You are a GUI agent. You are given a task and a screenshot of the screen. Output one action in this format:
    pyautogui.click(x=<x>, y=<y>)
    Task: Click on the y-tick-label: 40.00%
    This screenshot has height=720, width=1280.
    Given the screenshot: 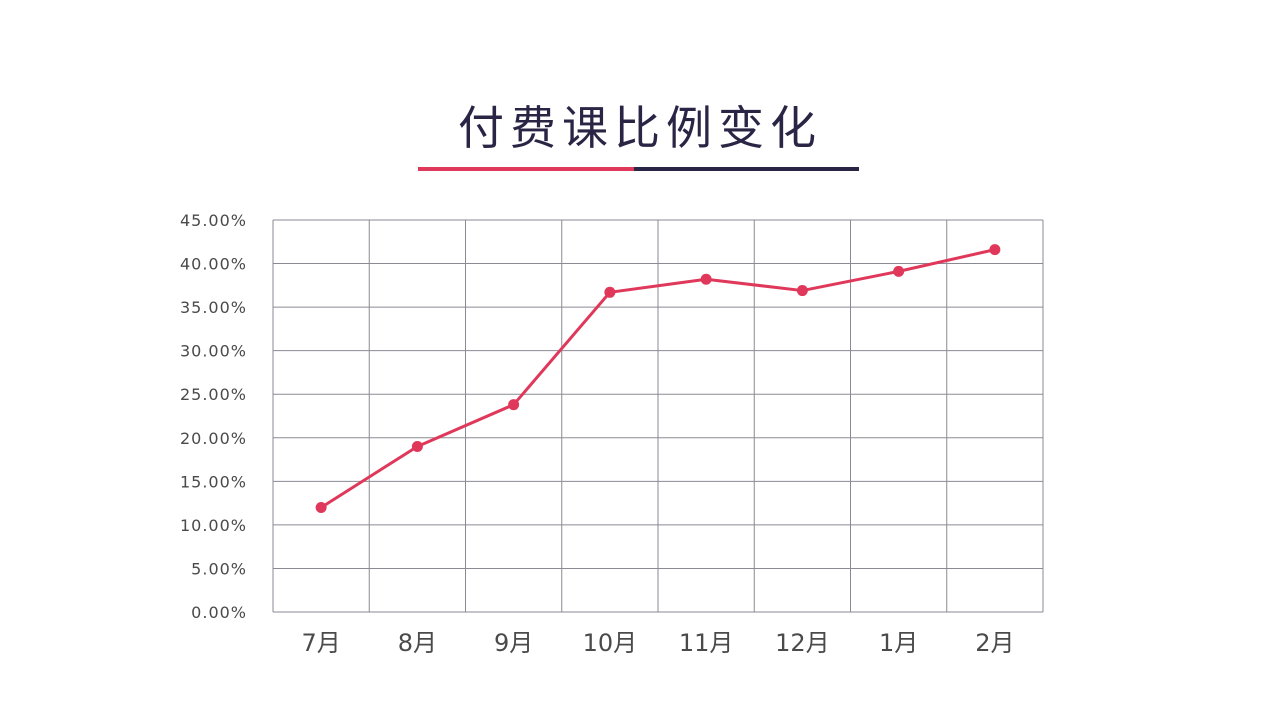 What is the action you would take?
    pyautogui.click(x=213, y=264)
    